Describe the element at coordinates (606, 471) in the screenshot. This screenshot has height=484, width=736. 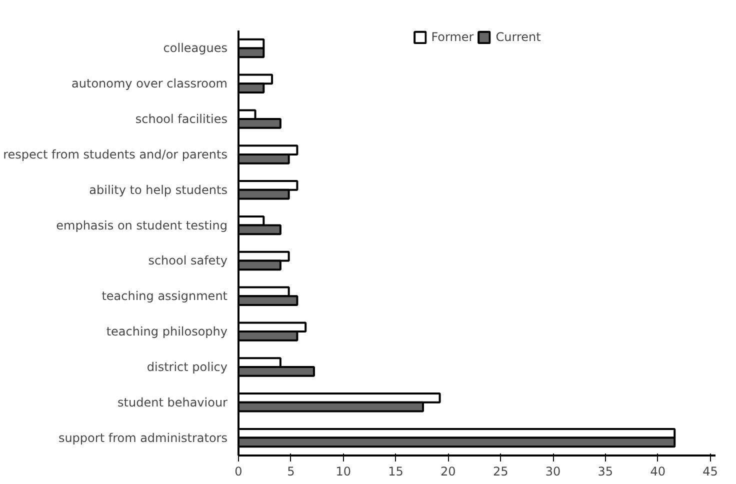
I see `x-tick-label: 35` at that location.